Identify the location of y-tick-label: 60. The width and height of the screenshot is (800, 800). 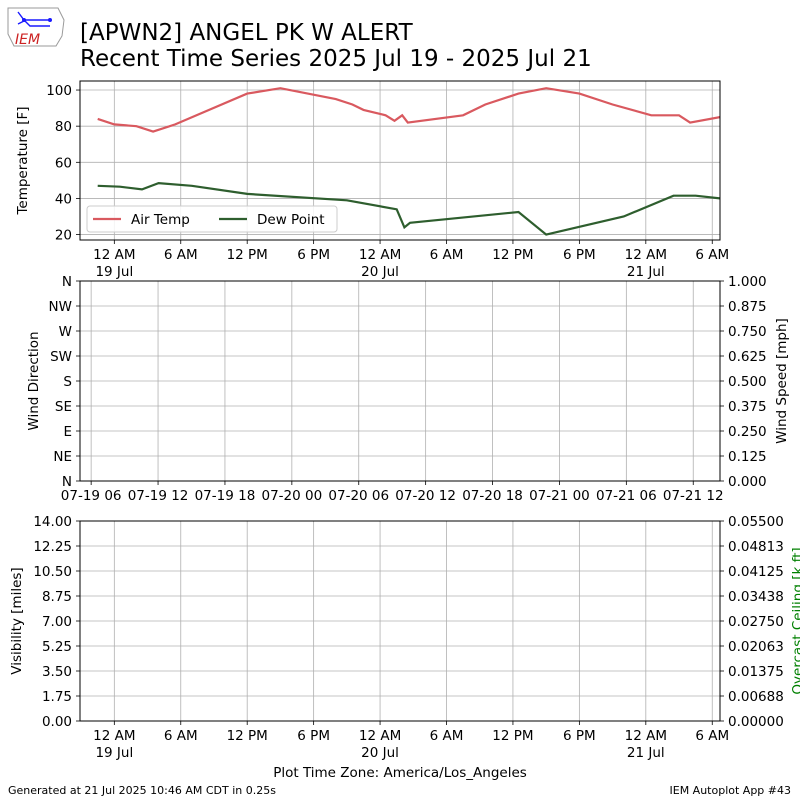
(63, 163).